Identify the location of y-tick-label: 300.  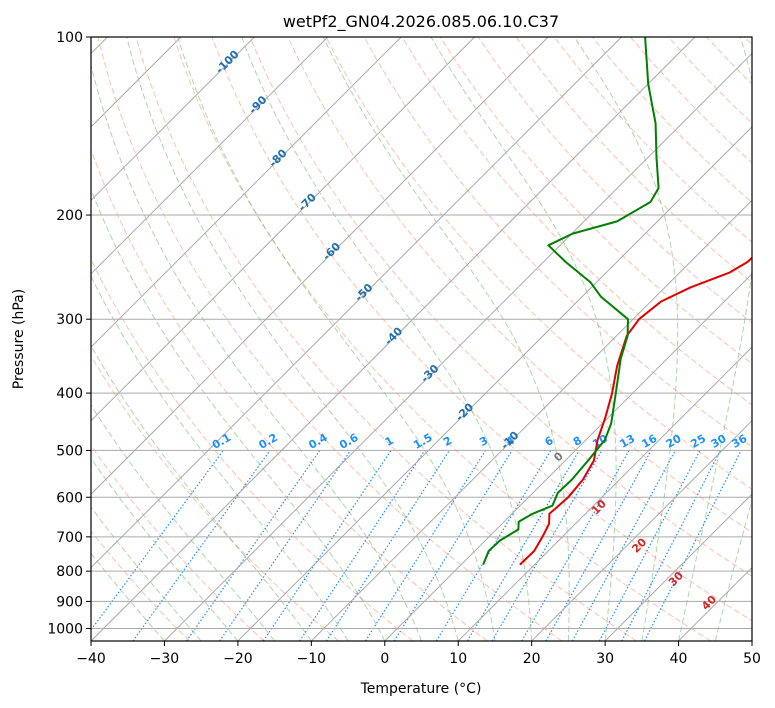
(69, 320).